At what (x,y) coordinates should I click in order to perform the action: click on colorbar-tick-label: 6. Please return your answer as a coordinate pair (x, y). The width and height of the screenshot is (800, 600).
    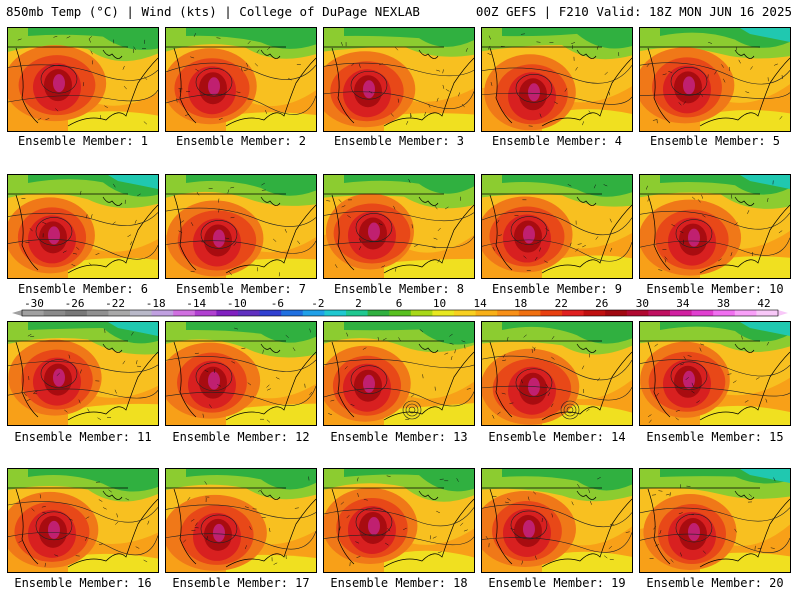
    Looking at the image, I should click on (399, 303).